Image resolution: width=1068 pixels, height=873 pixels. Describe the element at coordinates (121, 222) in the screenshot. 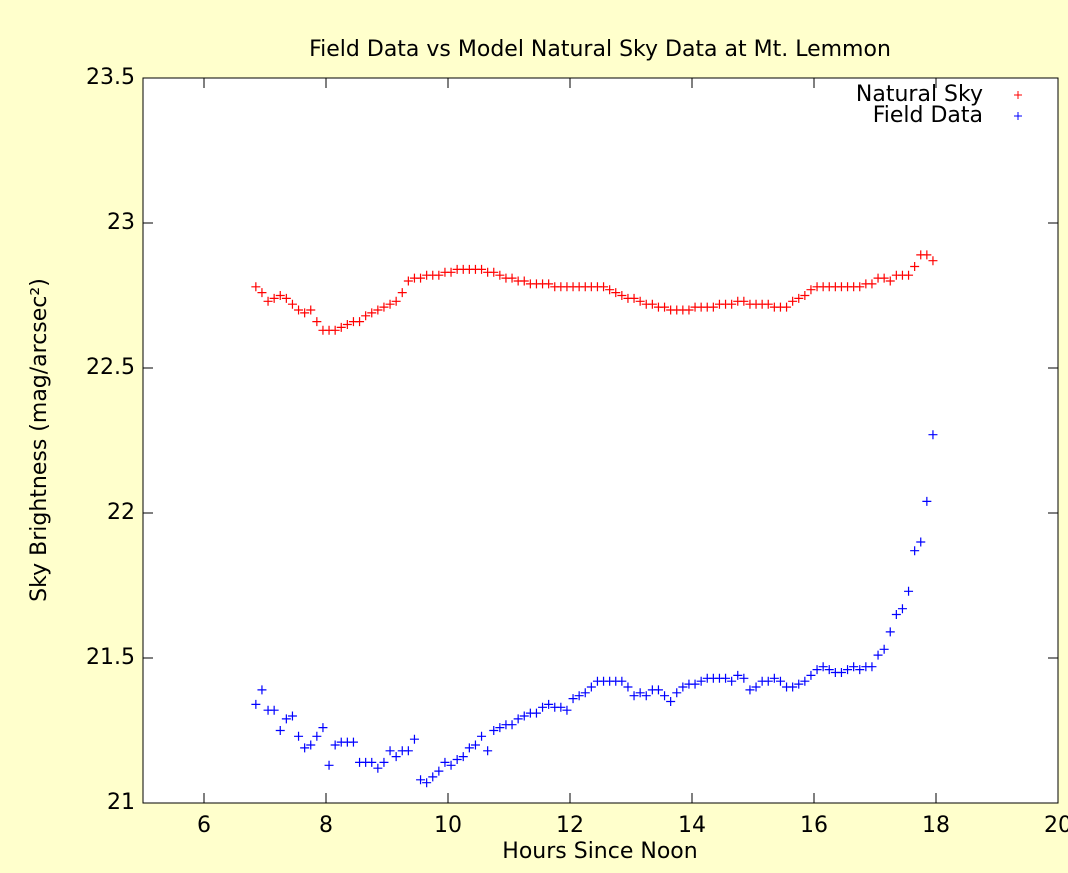

I see `y-tick-label: 23` at that location.